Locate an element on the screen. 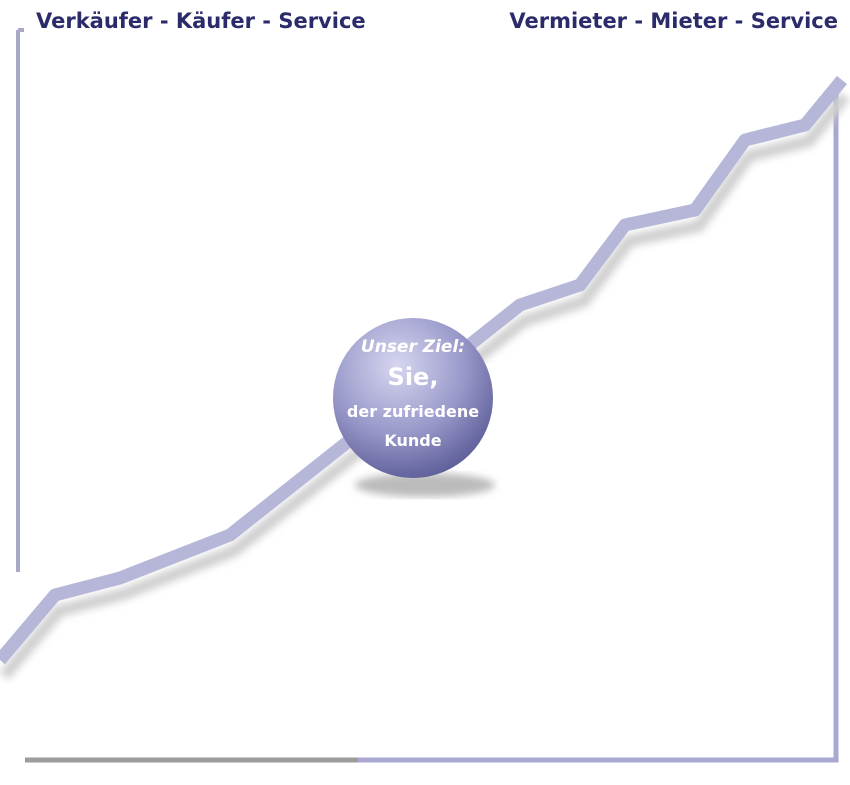  sphere-shadow is located at coordinates (425, 485).